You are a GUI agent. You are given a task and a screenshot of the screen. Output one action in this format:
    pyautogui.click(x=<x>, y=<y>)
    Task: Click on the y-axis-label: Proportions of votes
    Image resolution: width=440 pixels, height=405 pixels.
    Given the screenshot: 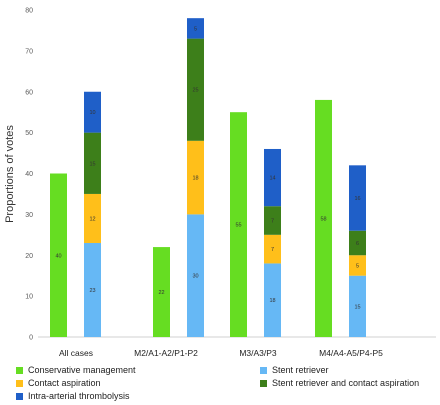 What is the action you would take?
    pyautogui.click(x=10, y=174)
    